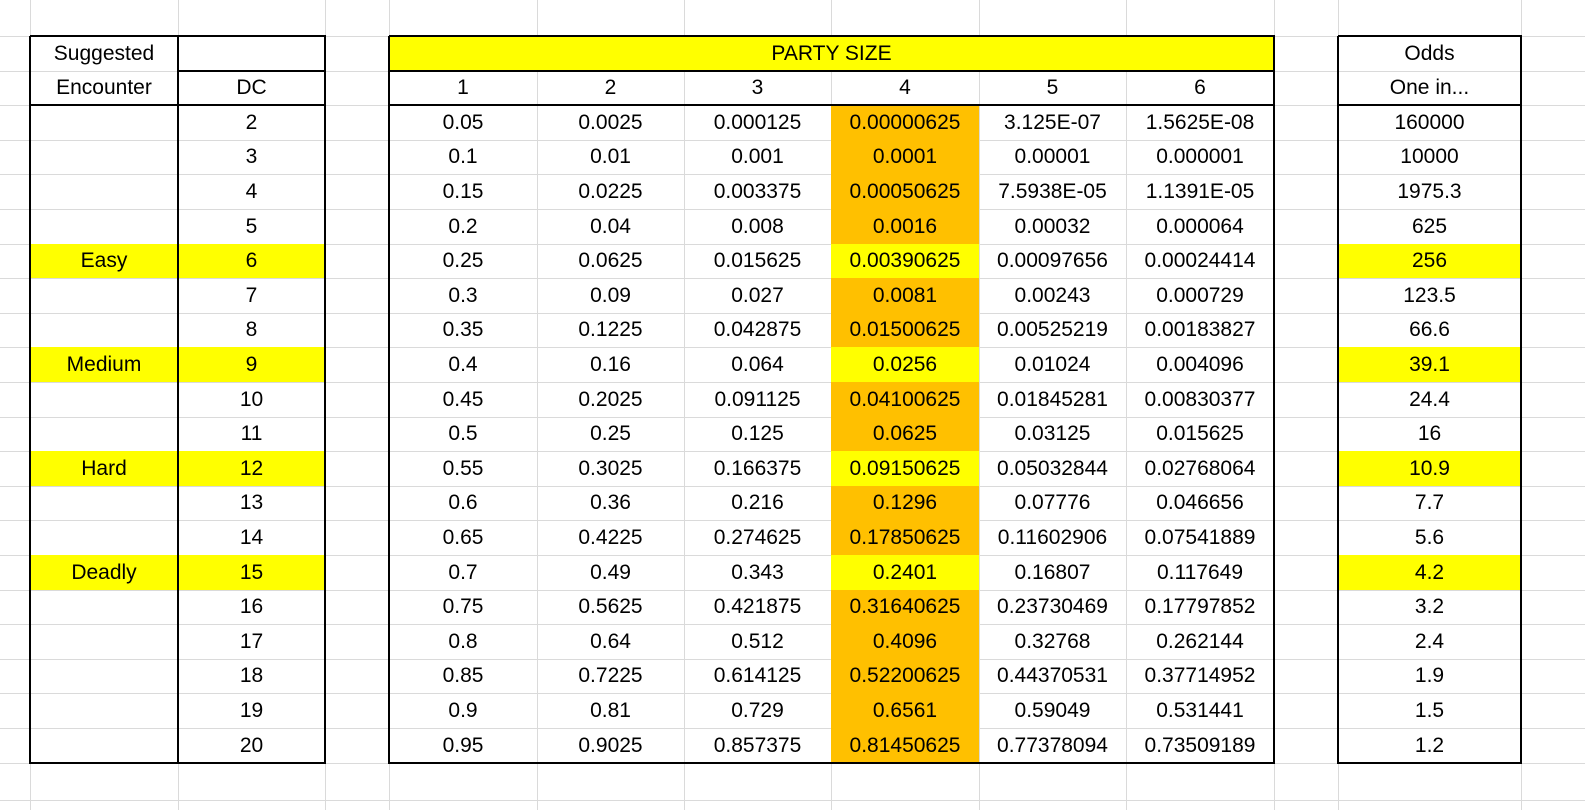 The height and width of the screenshot is (810, 1585). What do you see at coordinates (610, 156) in the screenshot?
I see `probability-value: 0.01` at bounding box center [610, 156].